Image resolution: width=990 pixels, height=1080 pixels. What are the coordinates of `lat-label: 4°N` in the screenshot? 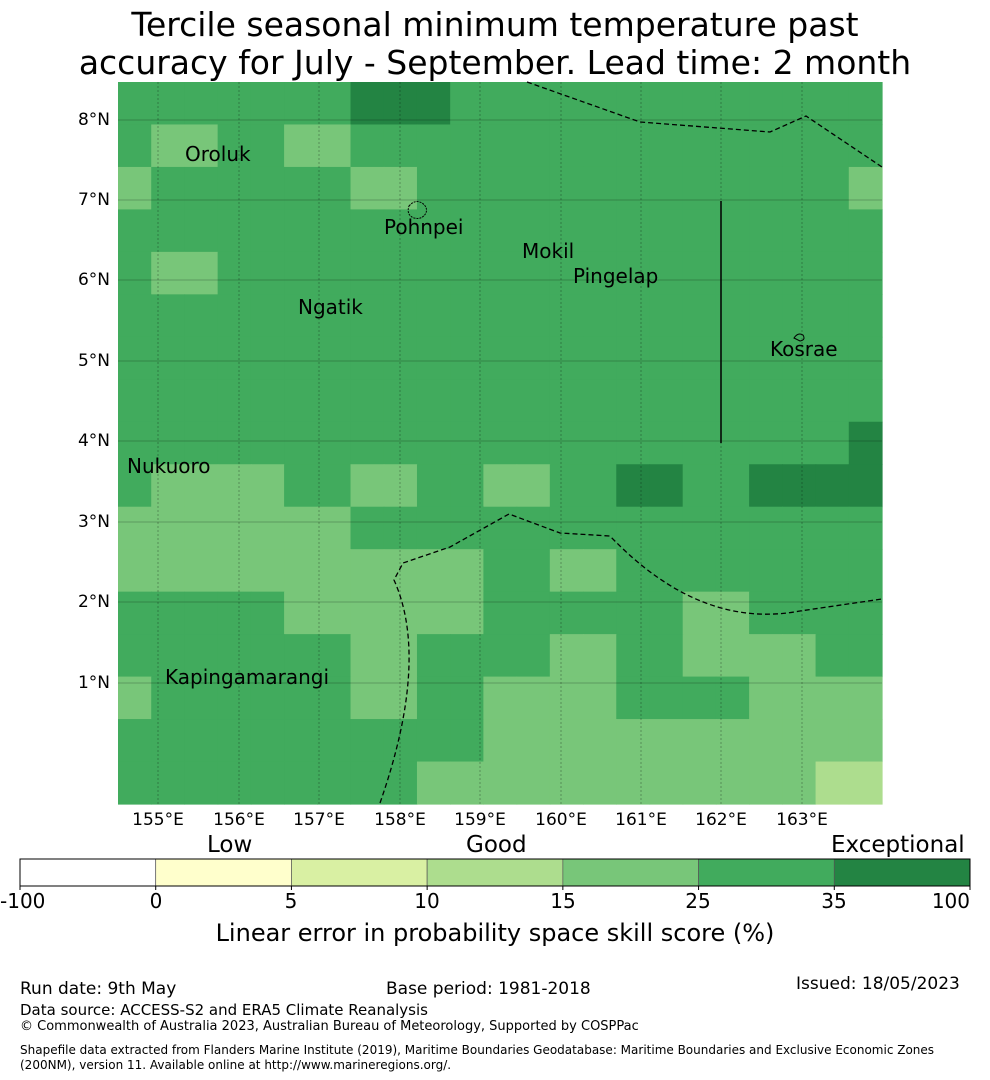 It's located at (93, 441).